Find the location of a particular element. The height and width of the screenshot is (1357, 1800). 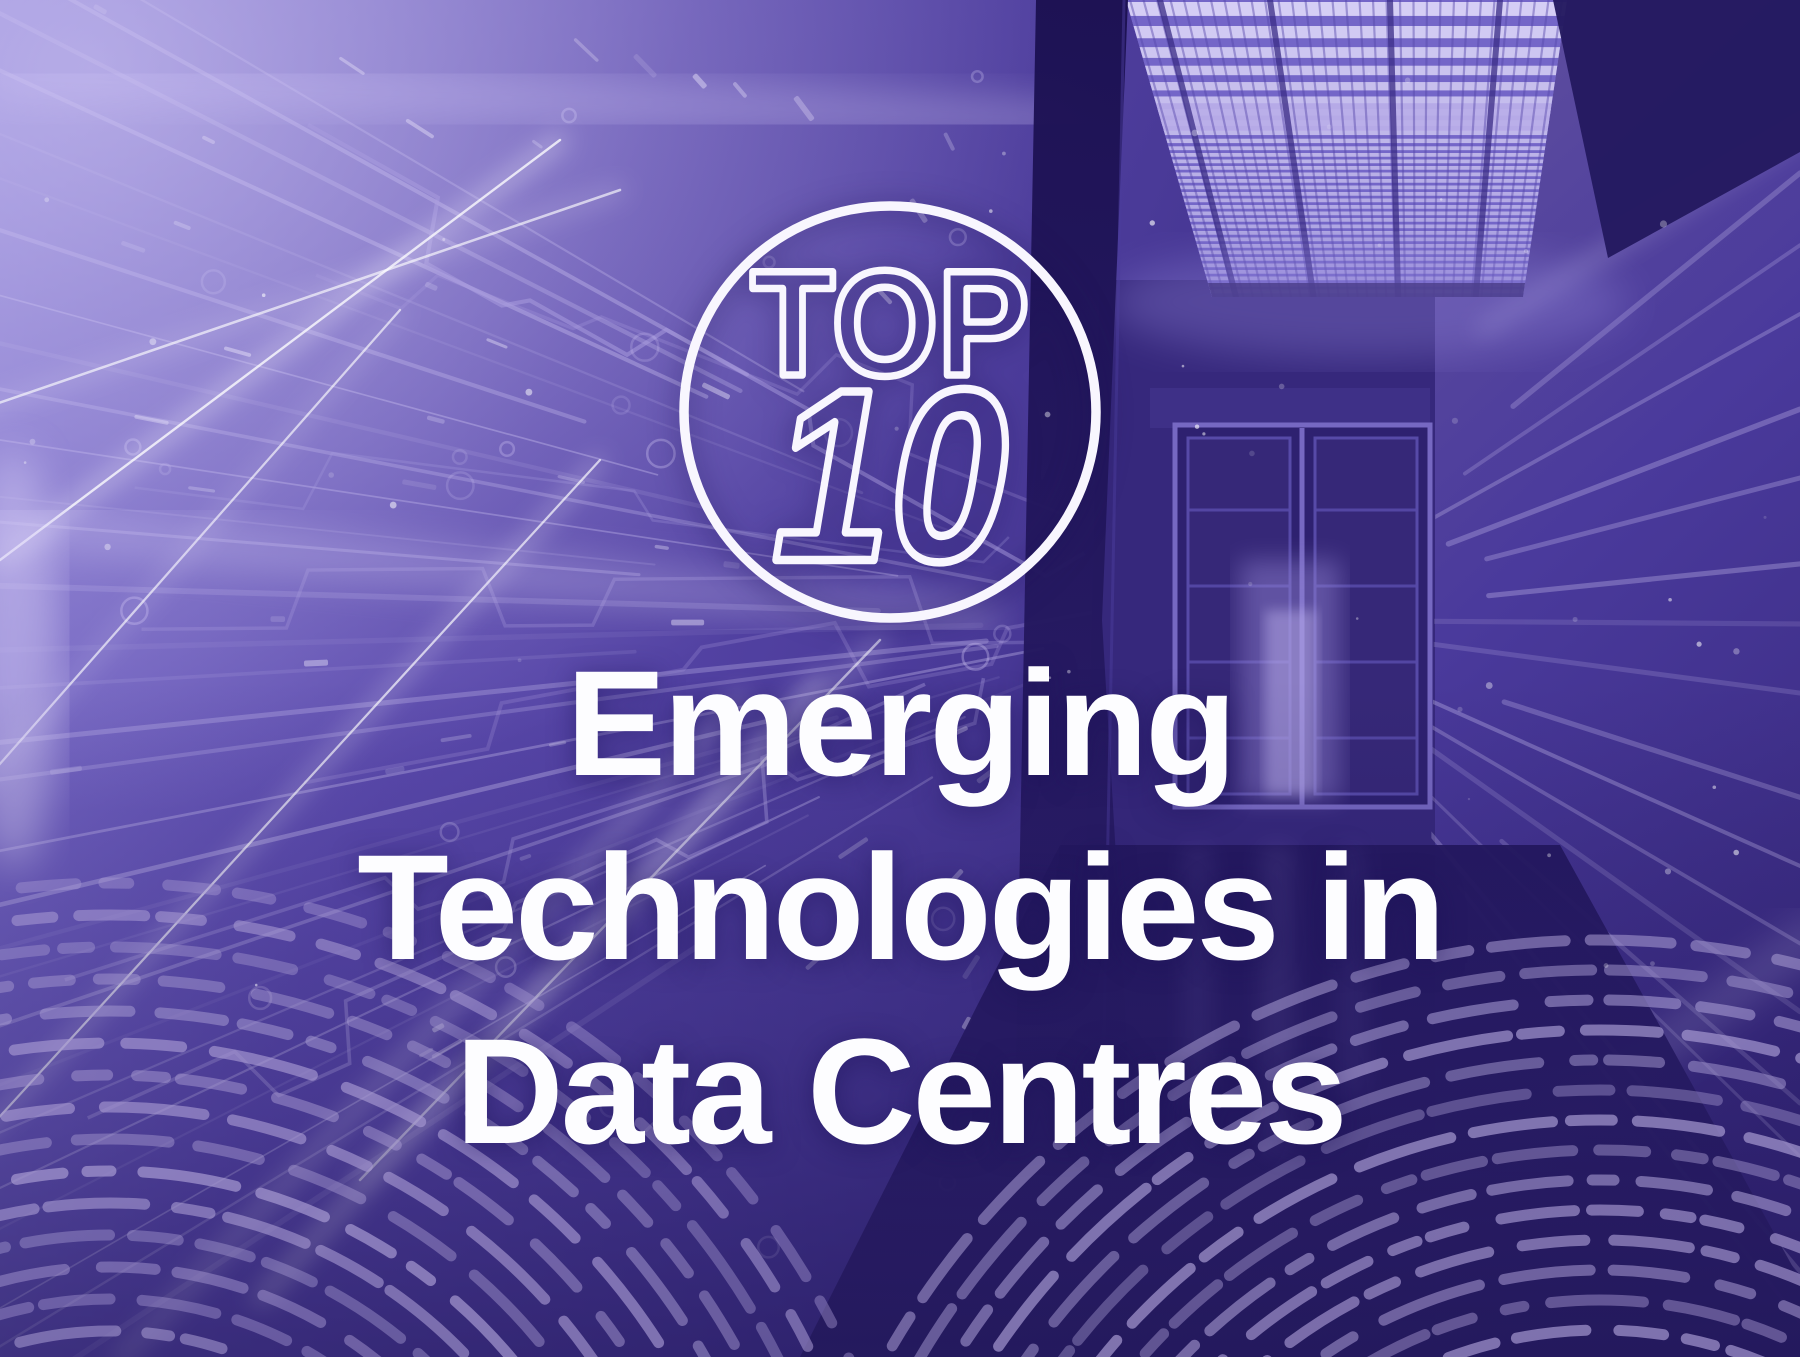

badge-number-label: 10 is located at coordinates (890, 475).